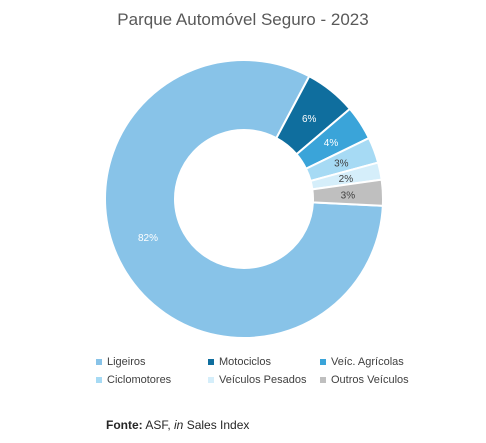  Describe the element at coordinates (341, 163) in the screenshot. I see `data-label-ciclomotores: 3%` at that location.